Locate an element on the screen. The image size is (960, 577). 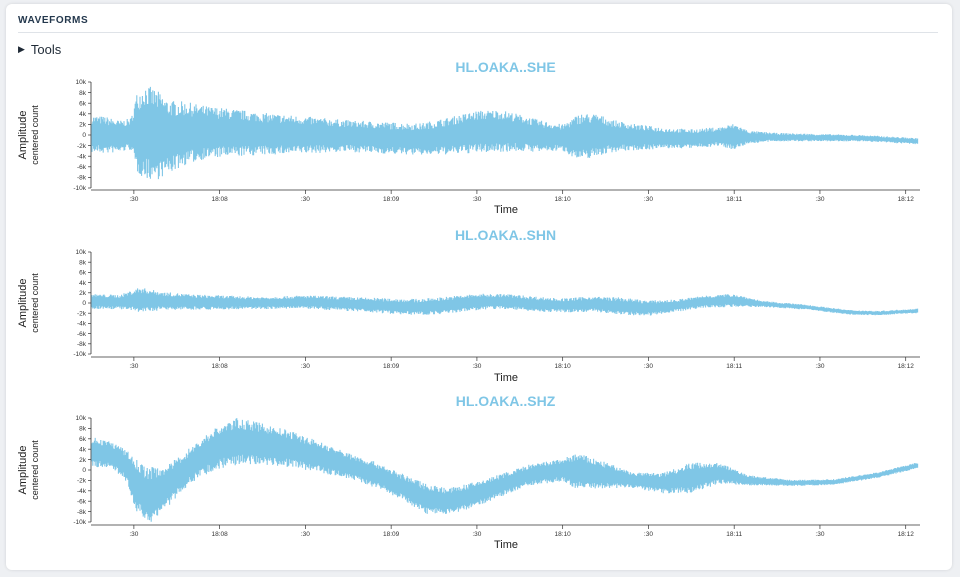
chart-title: HL.OAKA..SHN is located at coordinates (505, 235).